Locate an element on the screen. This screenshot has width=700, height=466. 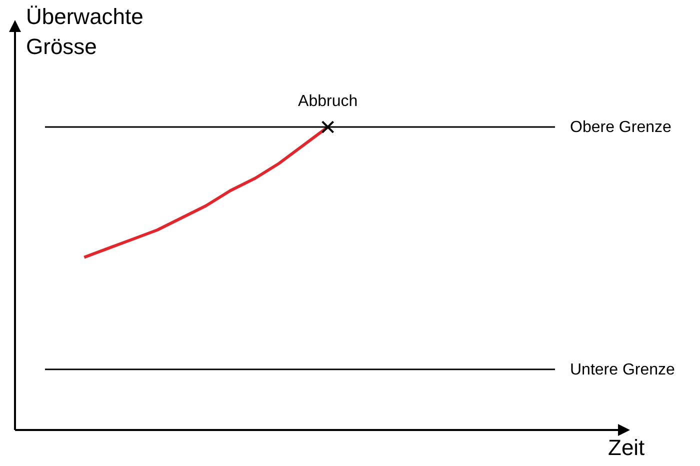
ref-line-label: Obere Grenze is located at coordinates (621, 127).